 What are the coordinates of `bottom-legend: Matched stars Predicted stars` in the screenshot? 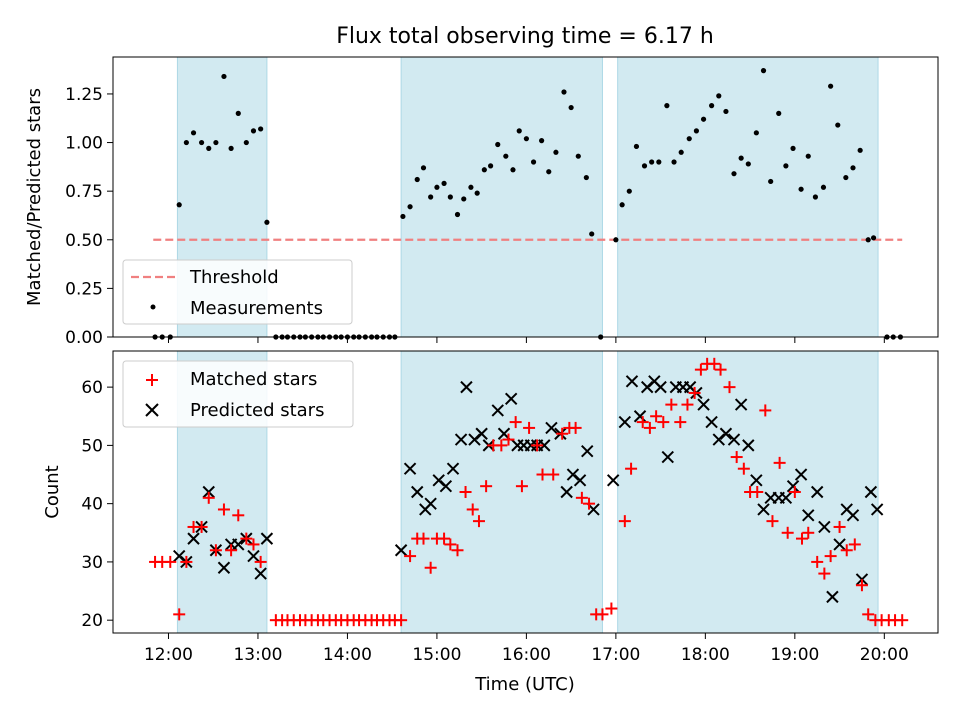 It's located at (238, 394).